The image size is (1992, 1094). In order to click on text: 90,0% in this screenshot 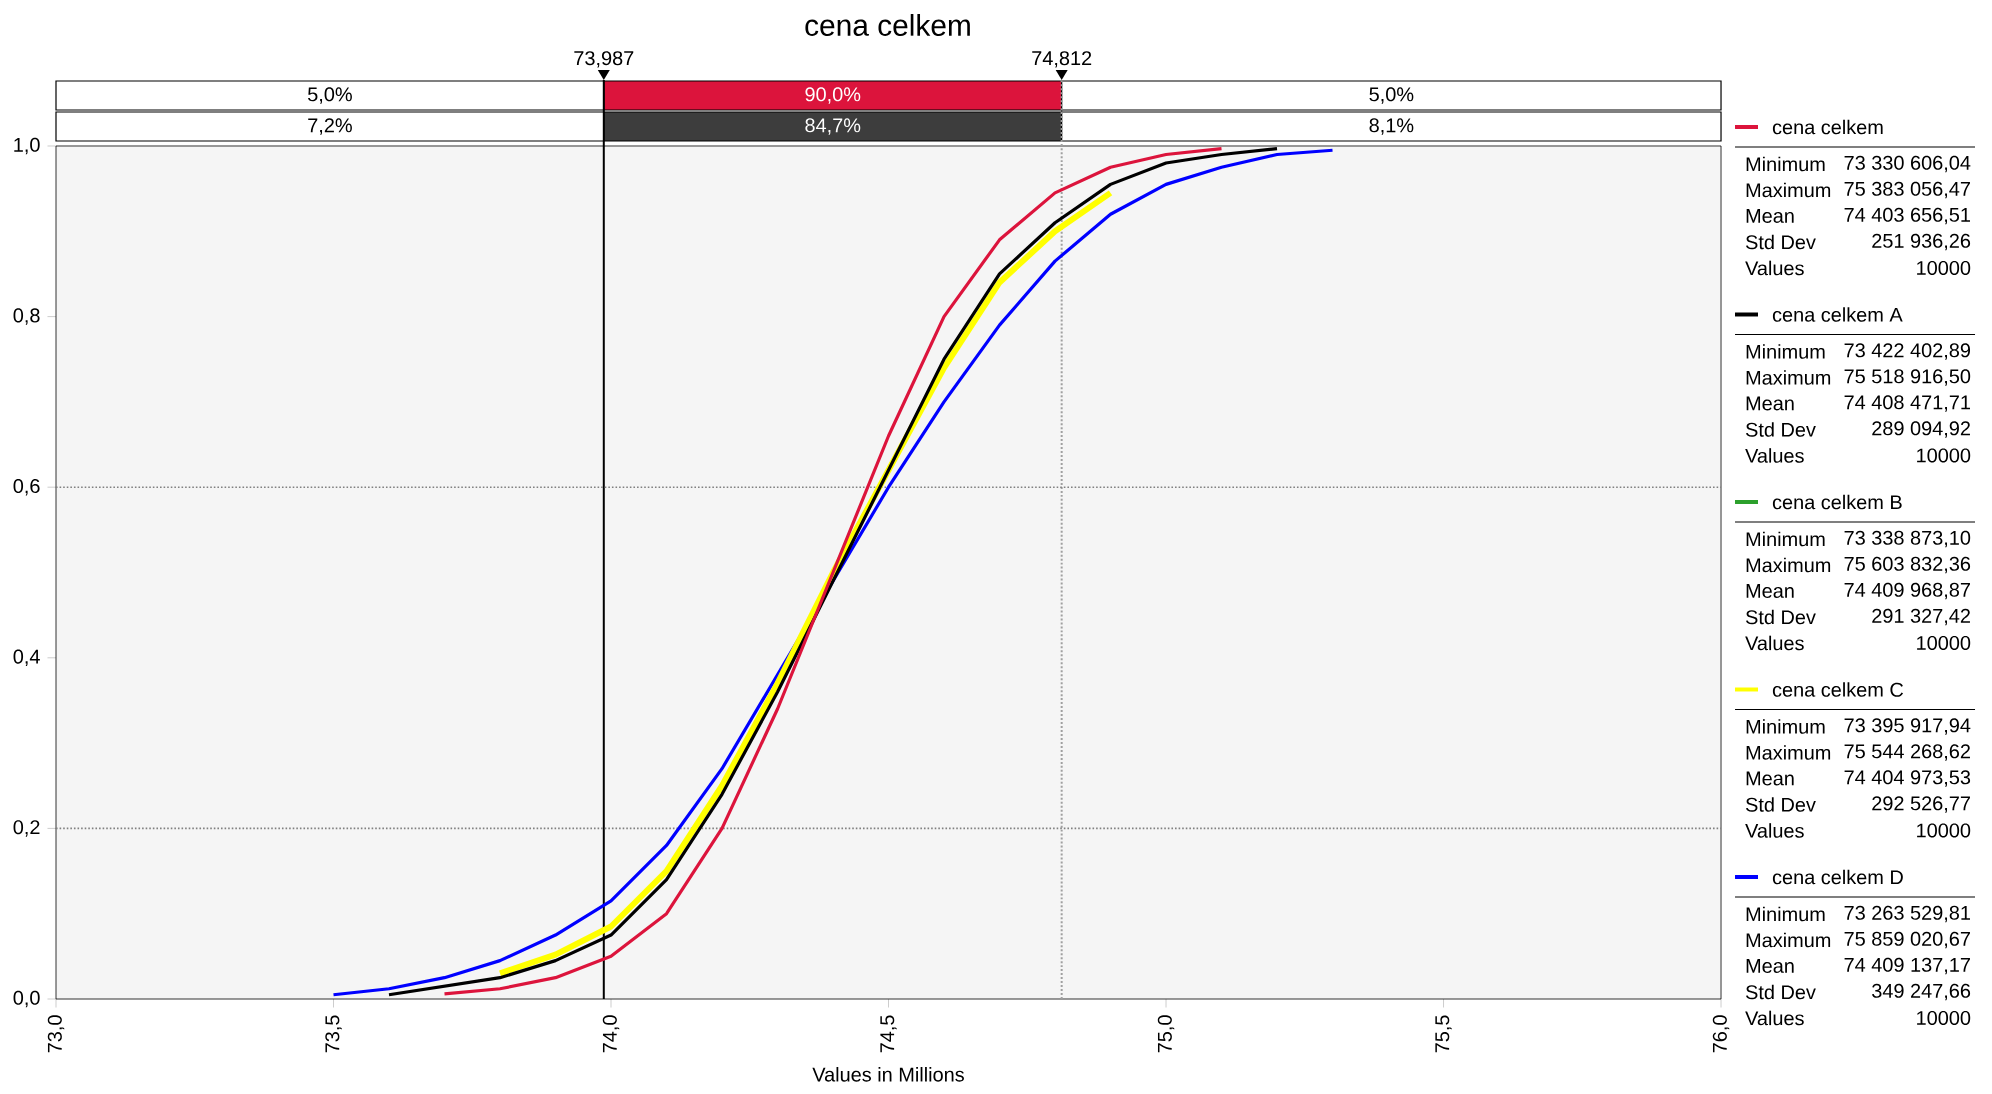, I will do `click(833, 95)`.